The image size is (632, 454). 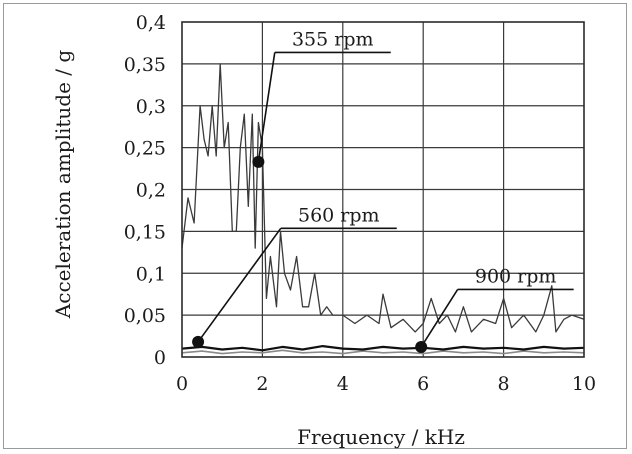 What do you see at coordinates (151, 107) in the screenshot?
I see `y-tick-label: 0,3` at bounding box center [151, 107].